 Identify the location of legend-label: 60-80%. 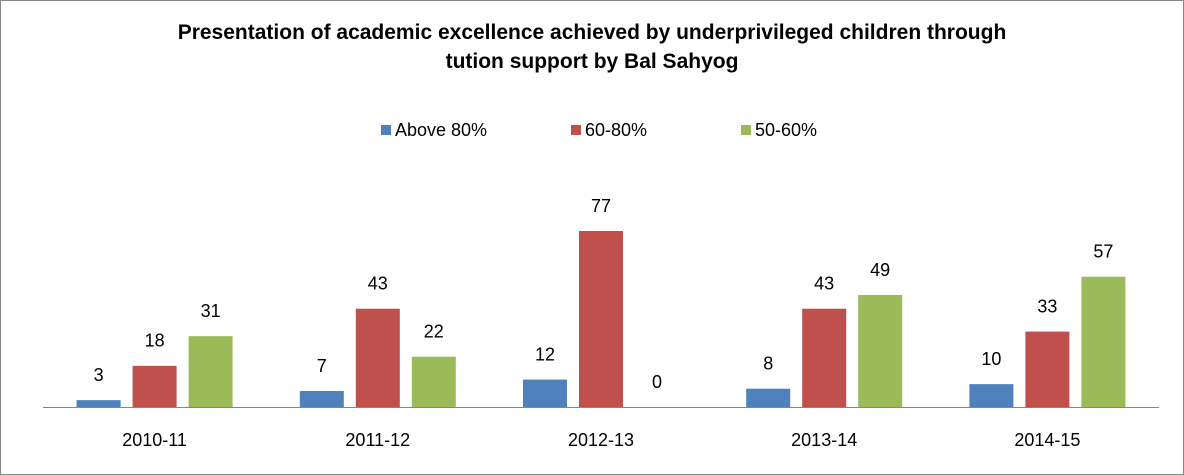
(616, 130).